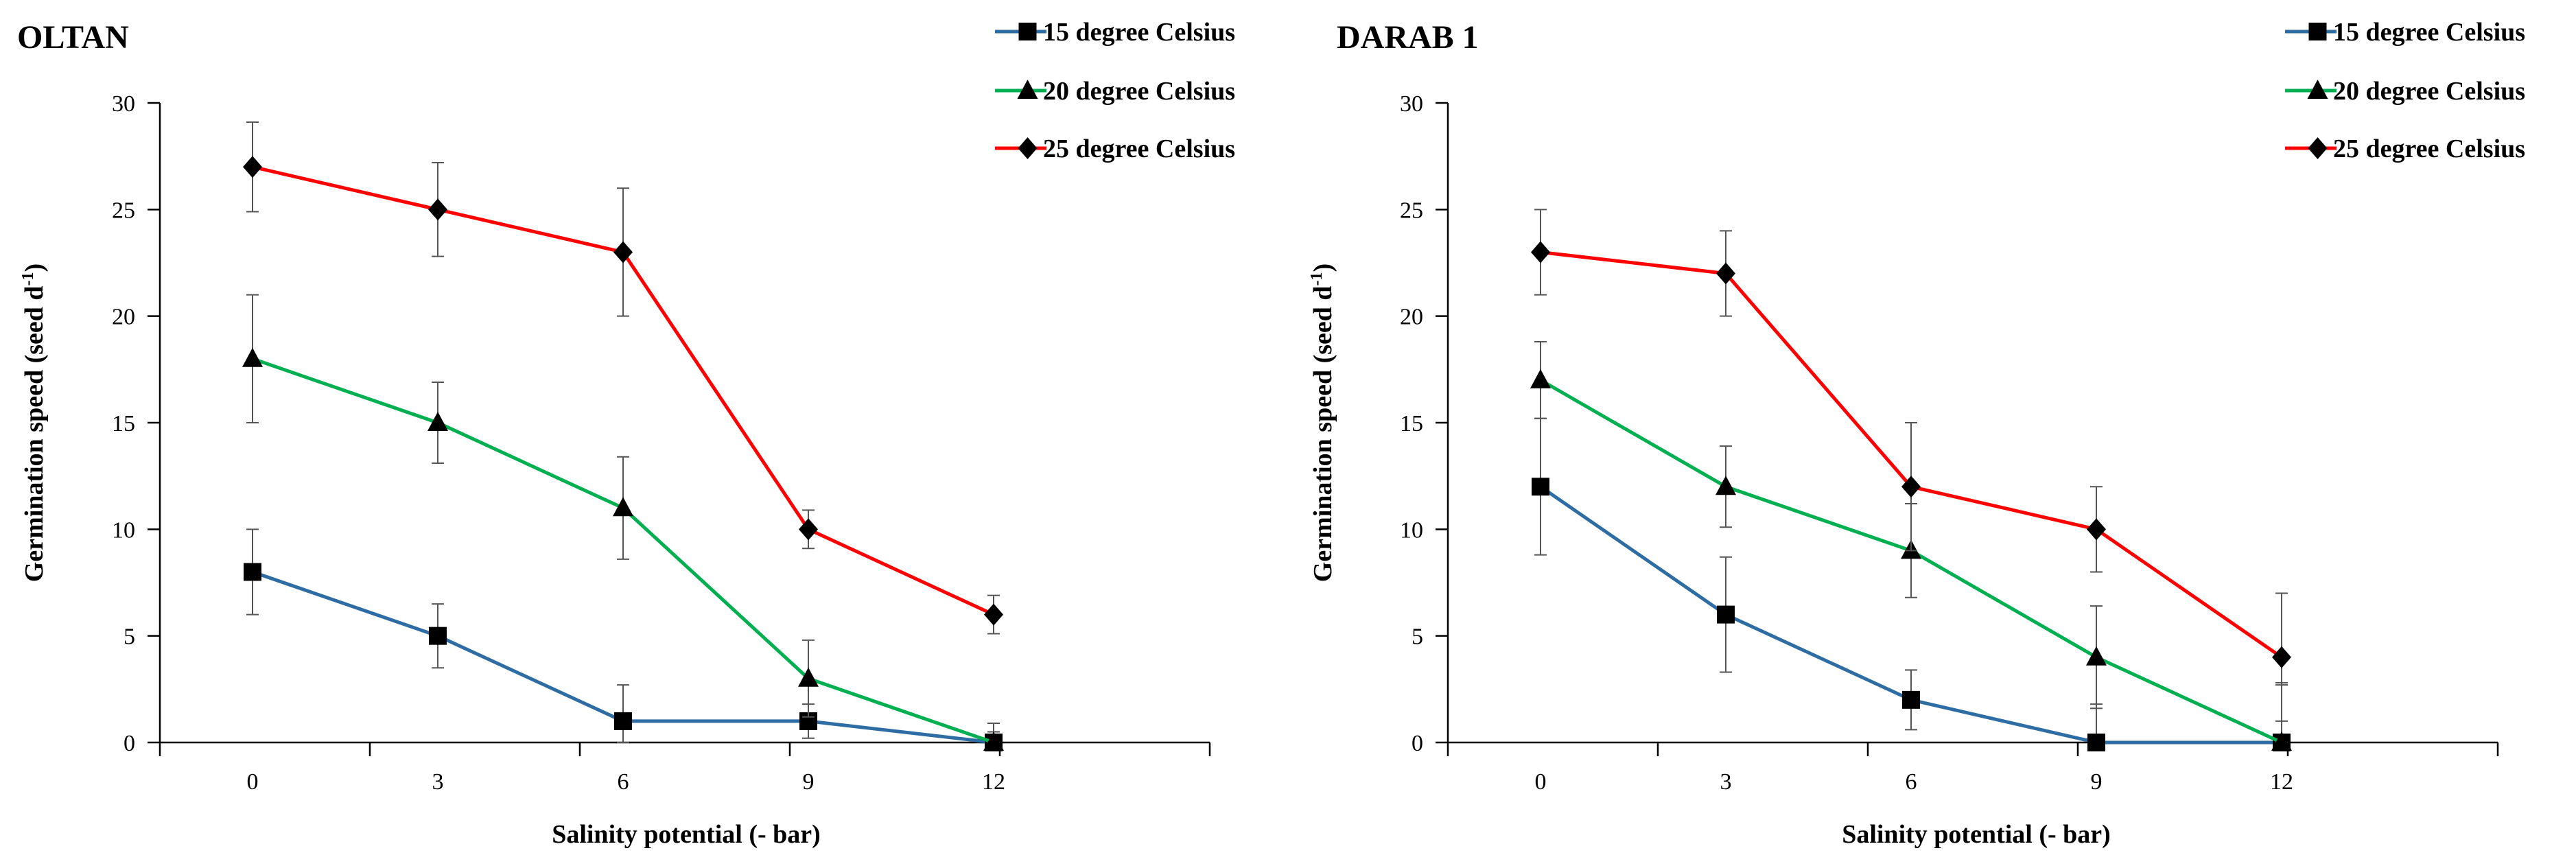 This screenshot has height=866, width=2576. What do you see at coordinates (1408, 37) in the screenshot?
I see `chart-title: DARAB 1` at bounding box center [1408, 37].